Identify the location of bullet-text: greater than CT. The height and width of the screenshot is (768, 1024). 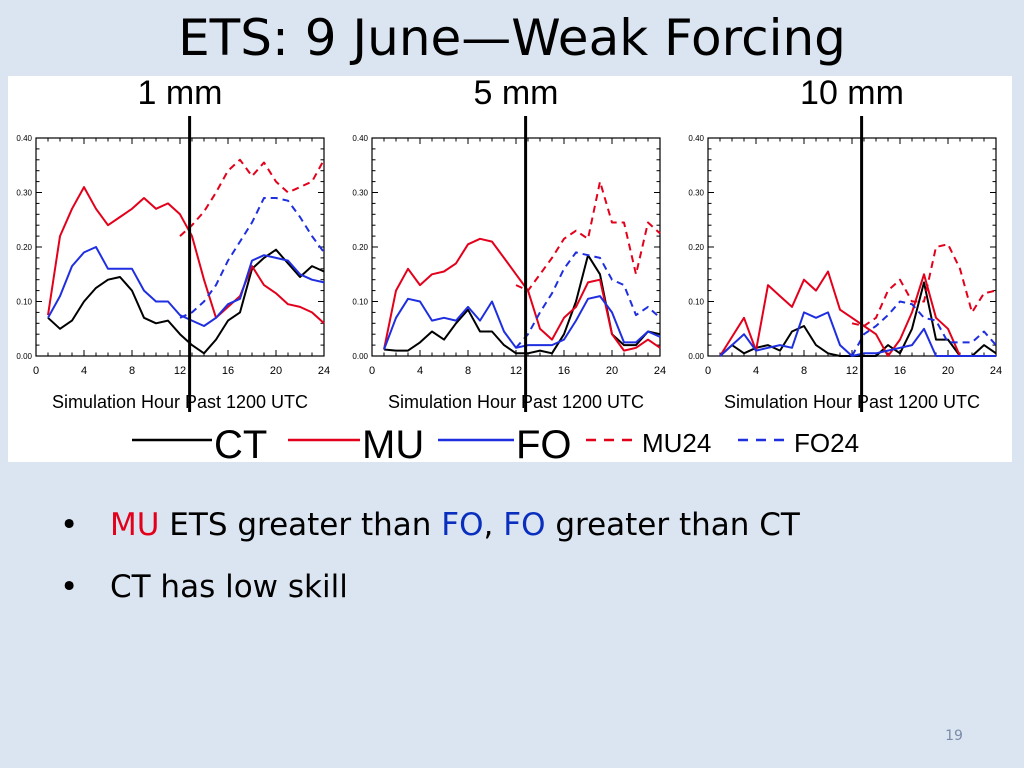
(672, 525).